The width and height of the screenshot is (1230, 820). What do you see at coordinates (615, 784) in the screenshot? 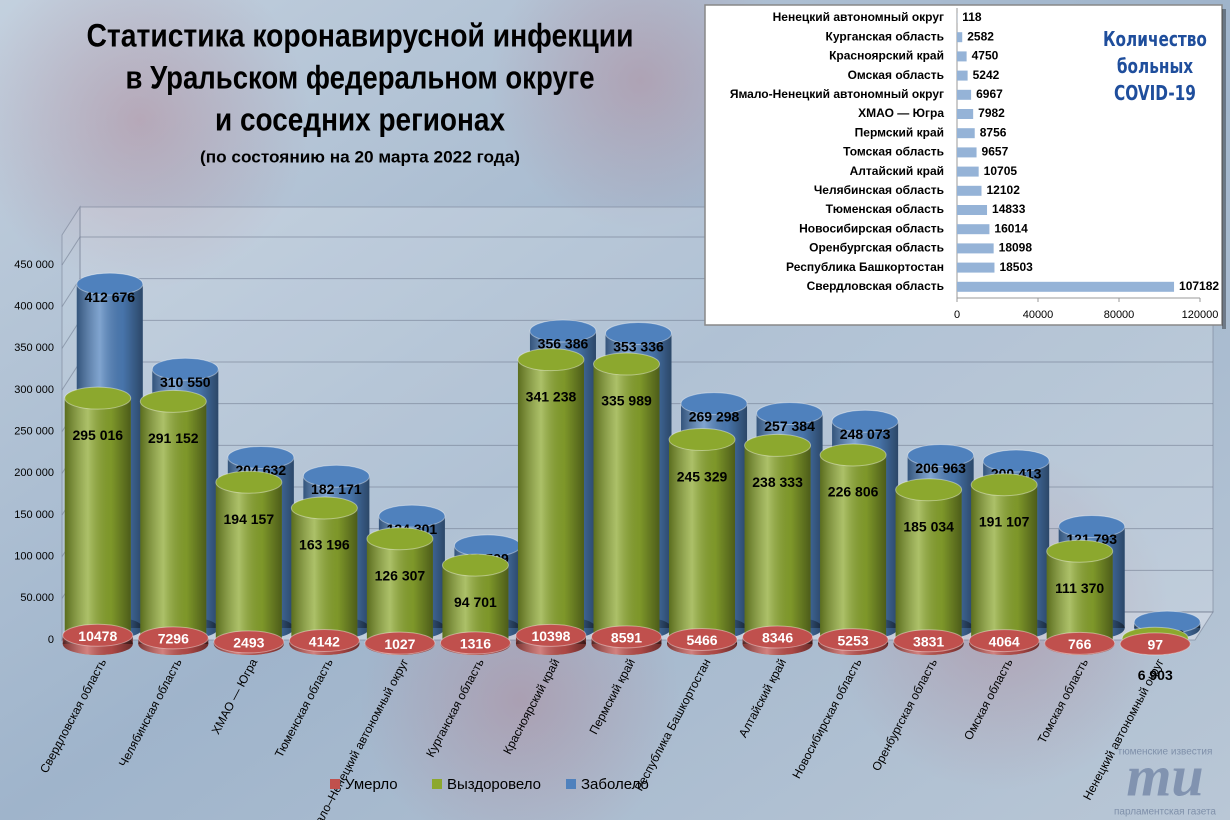
I see `legend-label: Заболело` at bounding box center [615, 784].